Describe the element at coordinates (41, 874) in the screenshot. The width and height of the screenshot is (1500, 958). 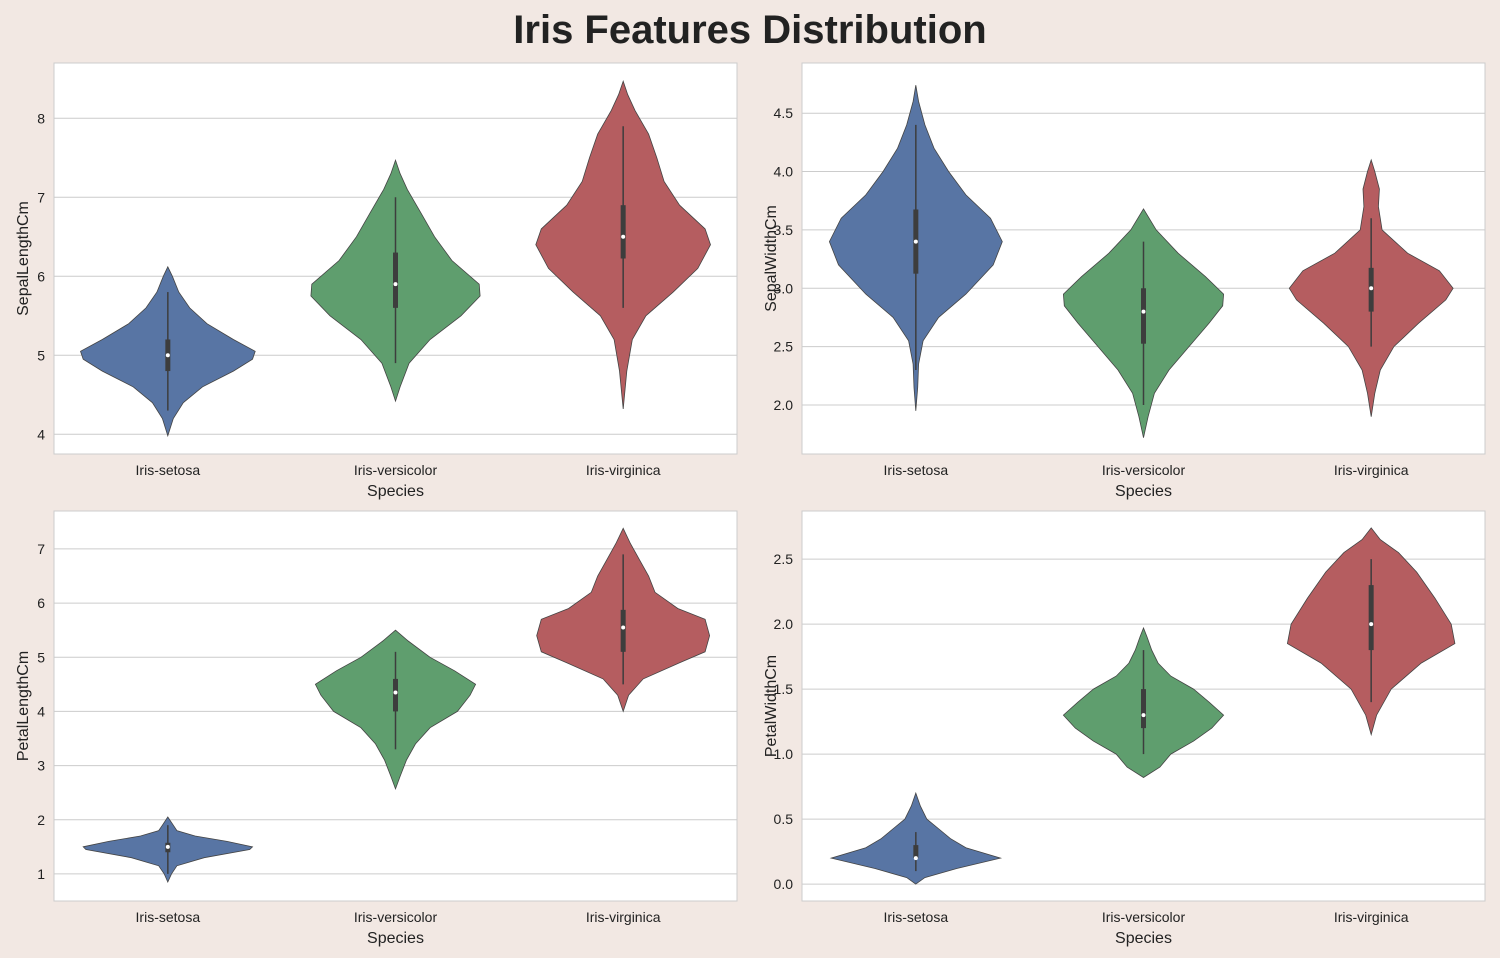
I see `y-tick-label: 1` at that location.